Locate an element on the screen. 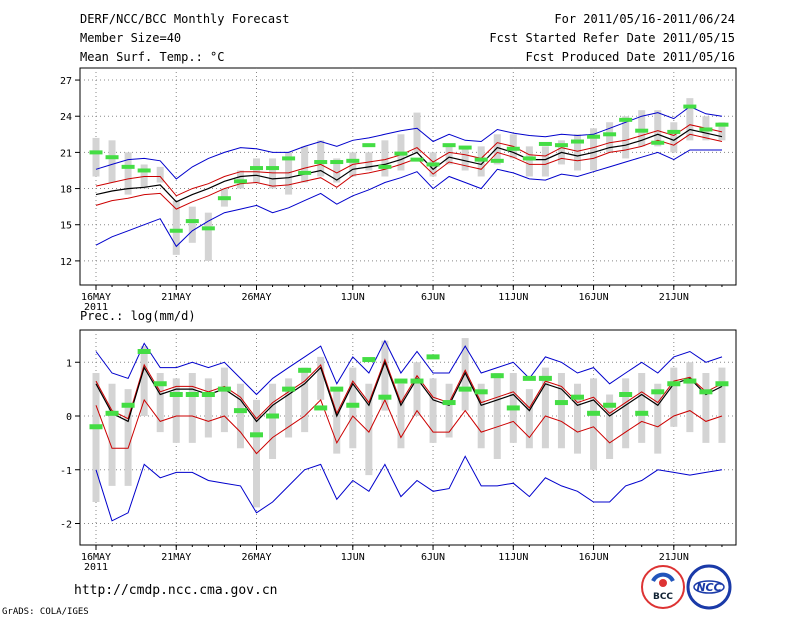 This screenshot has width=800, height=619. prec-xtick-label: 16JUN is located at coordinates (593, 557).